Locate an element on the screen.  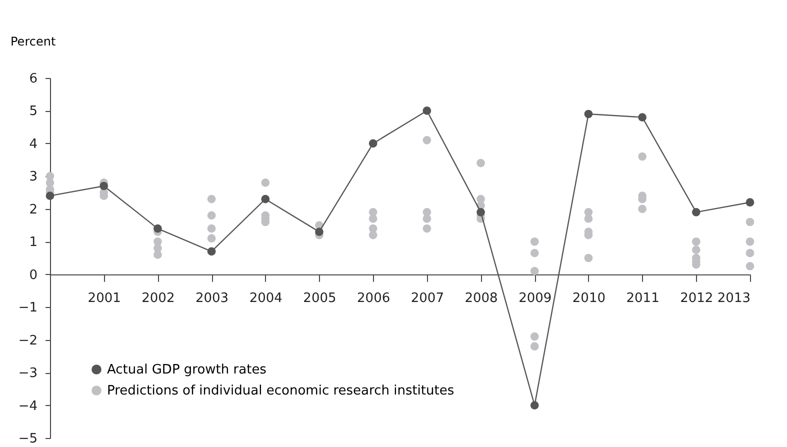
y-tick-label: 5 is located at coordinates (33, 112).